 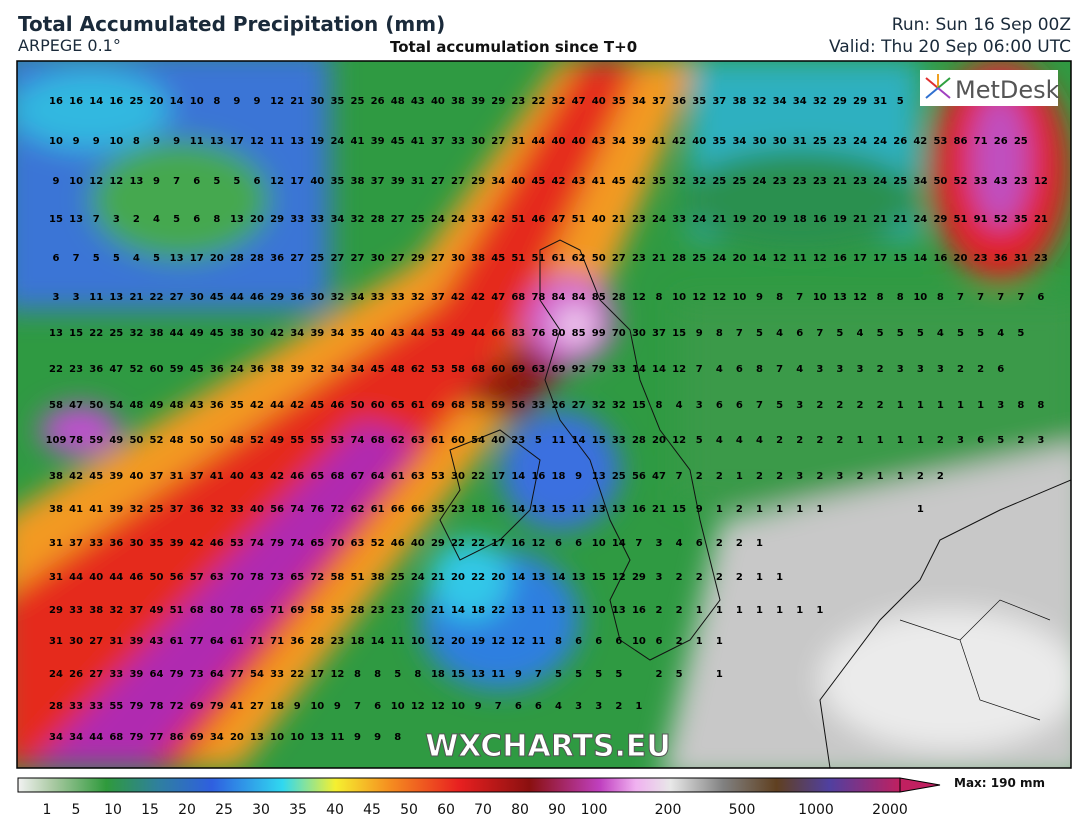 What do you see at coordinates (317, 509) in the screenshot?
I see `grid-value: 76` at bounding box center [317, 509].